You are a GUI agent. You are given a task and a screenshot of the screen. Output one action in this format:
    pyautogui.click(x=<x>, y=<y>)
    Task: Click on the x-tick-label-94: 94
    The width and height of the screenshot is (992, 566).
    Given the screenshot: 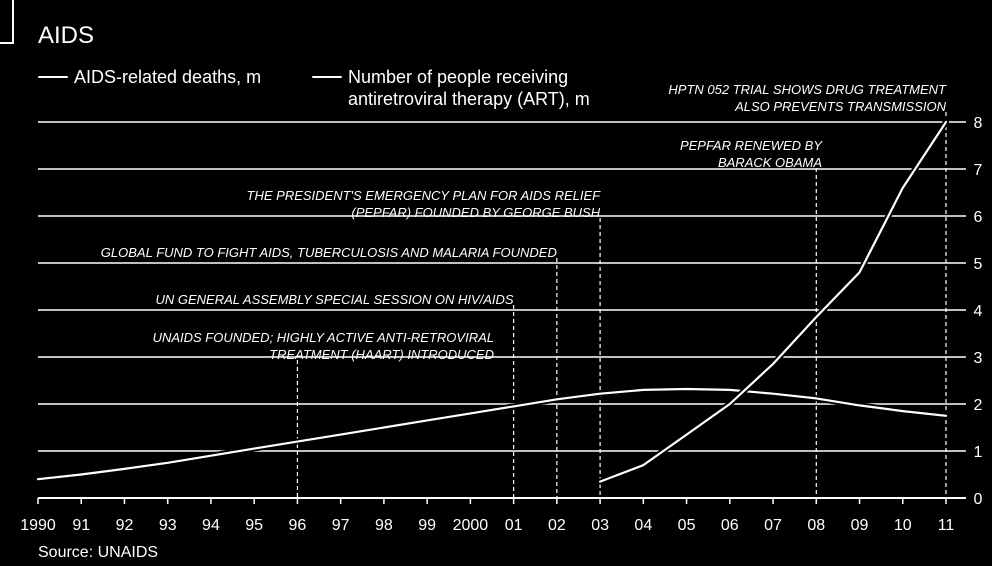 What is the action you would take?
    pyautogui.click(x=211, y=525)
    